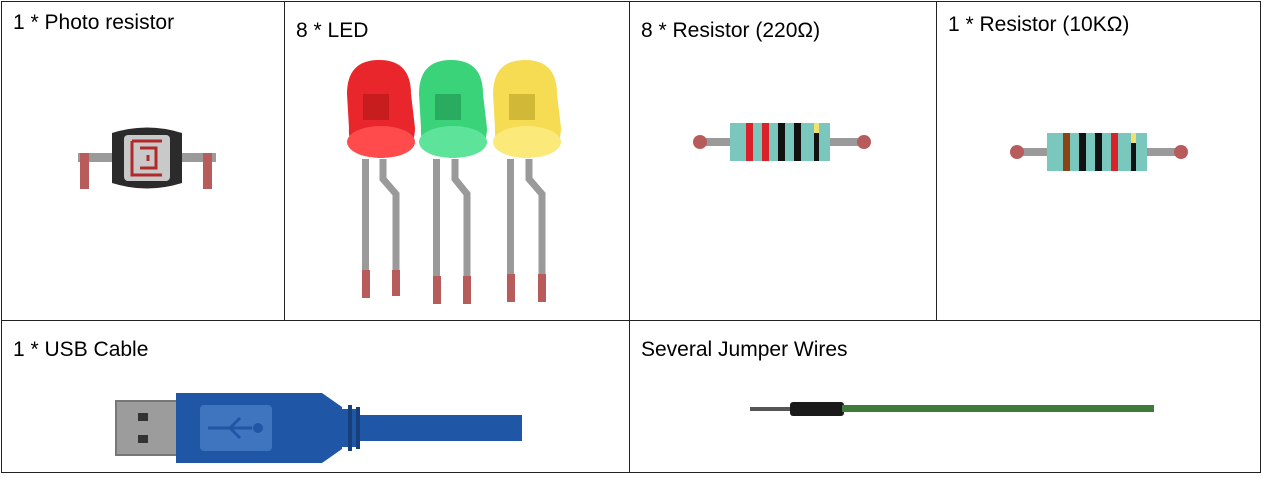 The image size is (1263, 478). What do you see at coordinates (1039, 24) in the screenshot?
I see `resistor-10k-label: 1 * Resistor (10KΩ)` at bounding box center [1039, 24].